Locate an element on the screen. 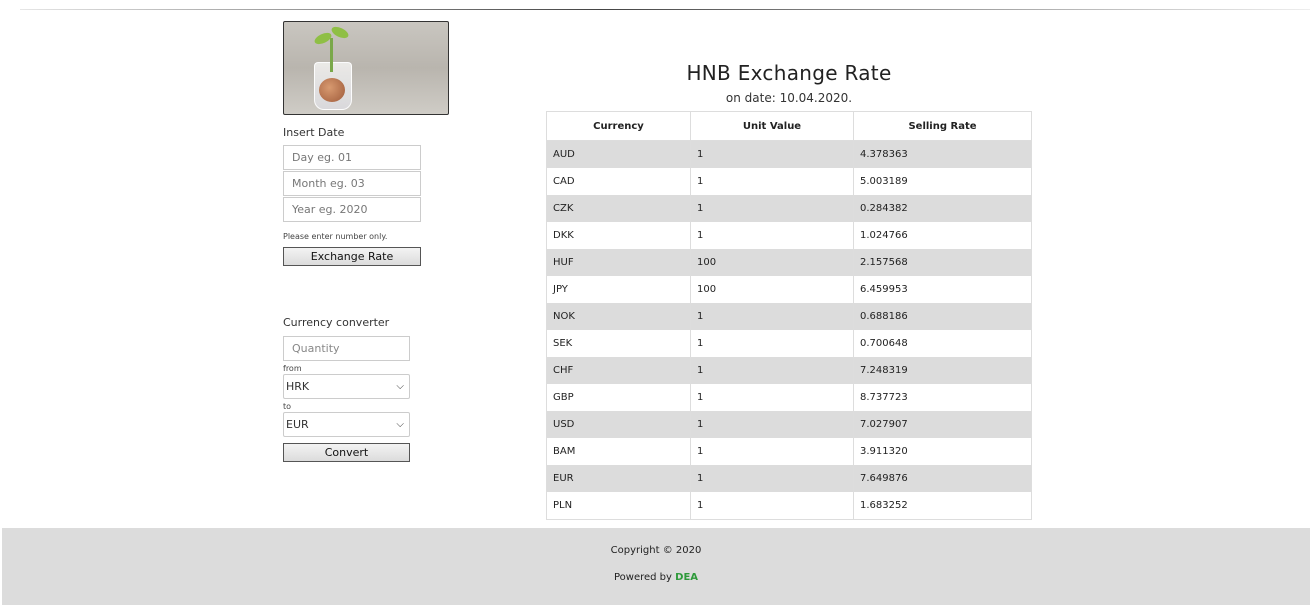  exchange-rate-button: Exchange Rate is located at coordinates (352, 256).